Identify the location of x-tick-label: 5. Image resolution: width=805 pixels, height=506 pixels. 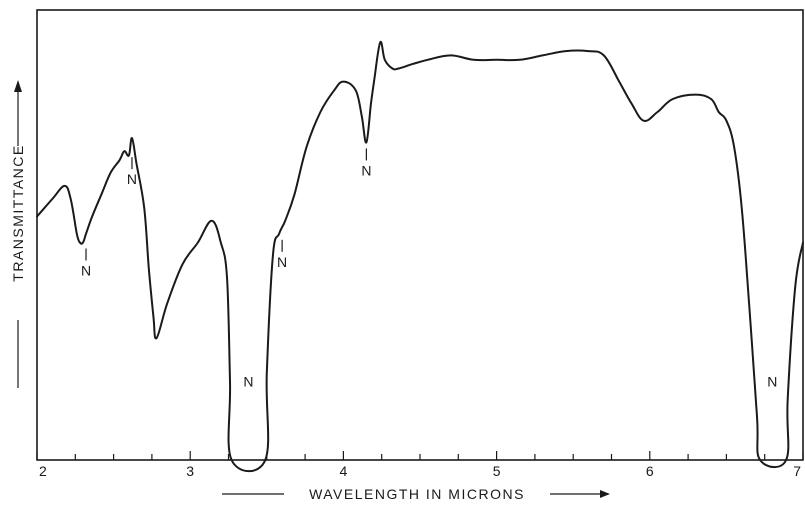
(497, 471).